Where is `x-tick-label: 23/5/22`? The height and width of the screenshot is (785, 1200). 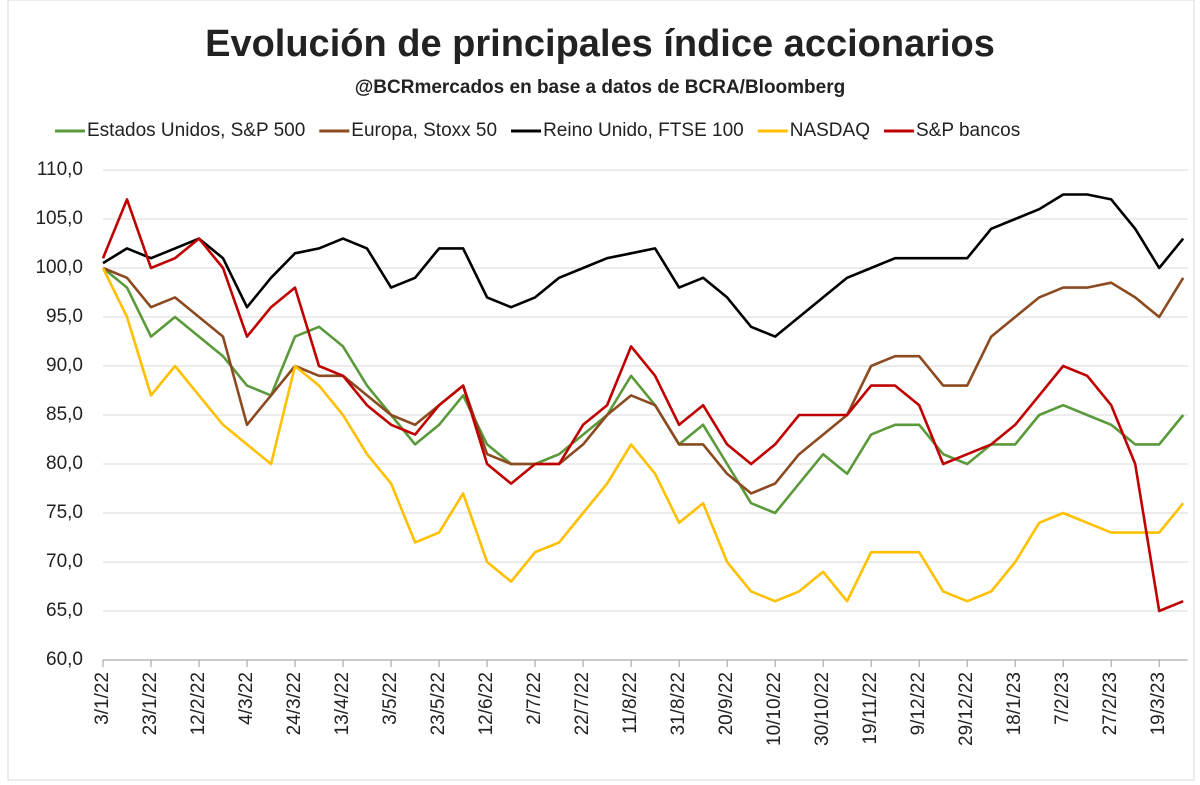
x-tick-label: 23/5/22 is located at coordinates (438, 703).